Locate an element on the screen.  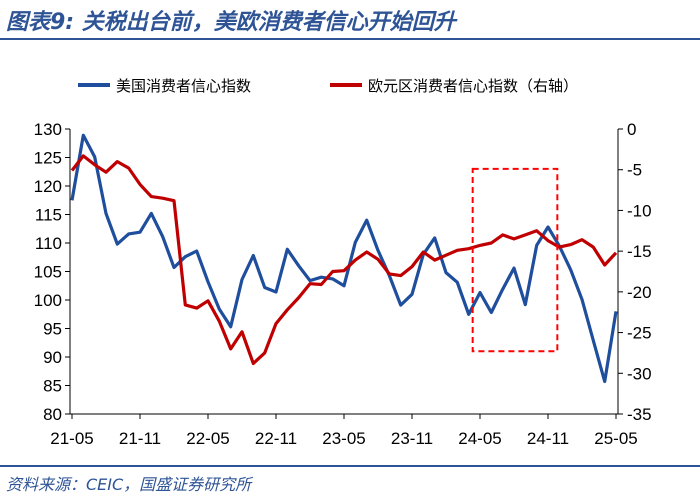
chart-annotation is located at coordinates (515, 260).